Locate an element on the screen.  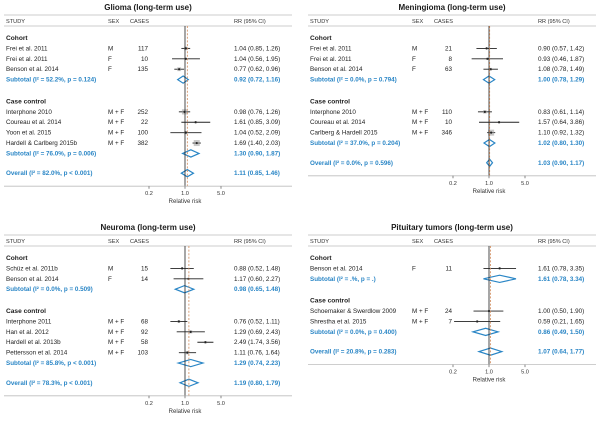
study-rr-ci: 0.76 (0.52, 1.11) is located at coordinates (257, 321).